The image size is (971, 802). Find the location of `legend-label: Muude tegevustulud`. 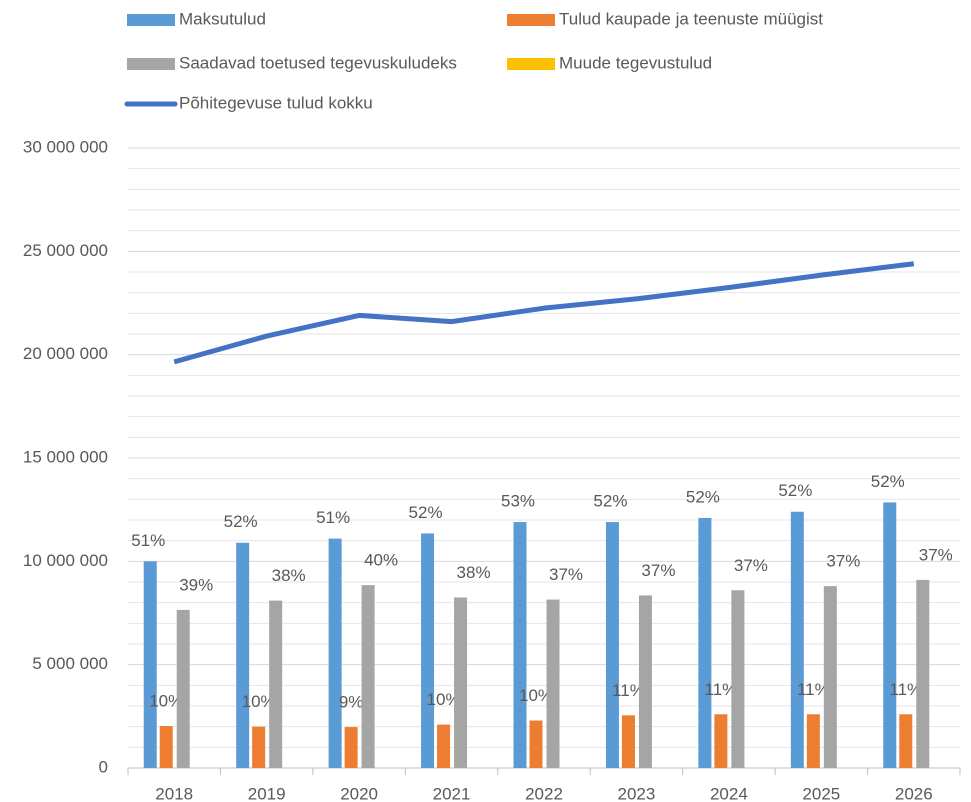

legend-label: Muude tegevustulud is located at coordinates (635, 62).